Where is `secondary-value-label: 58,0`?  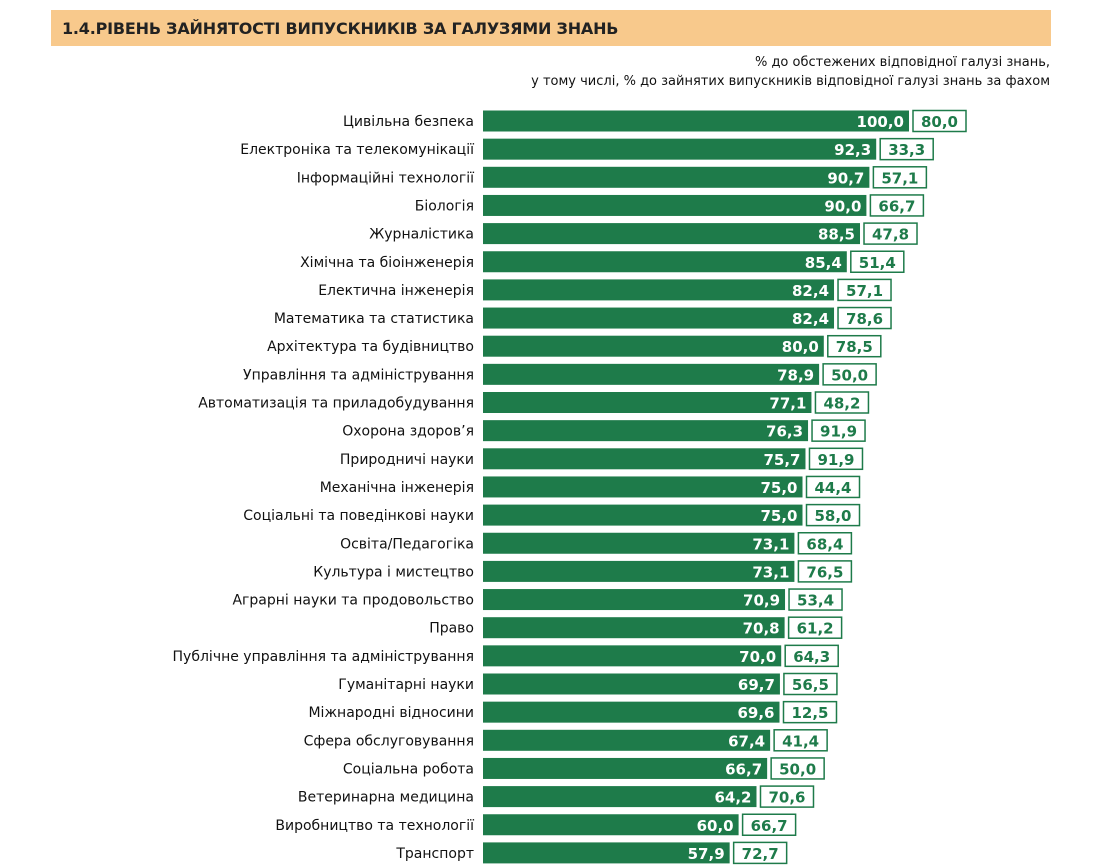
secondary-value-label: 58,0 is located at coordinates (832, 516).